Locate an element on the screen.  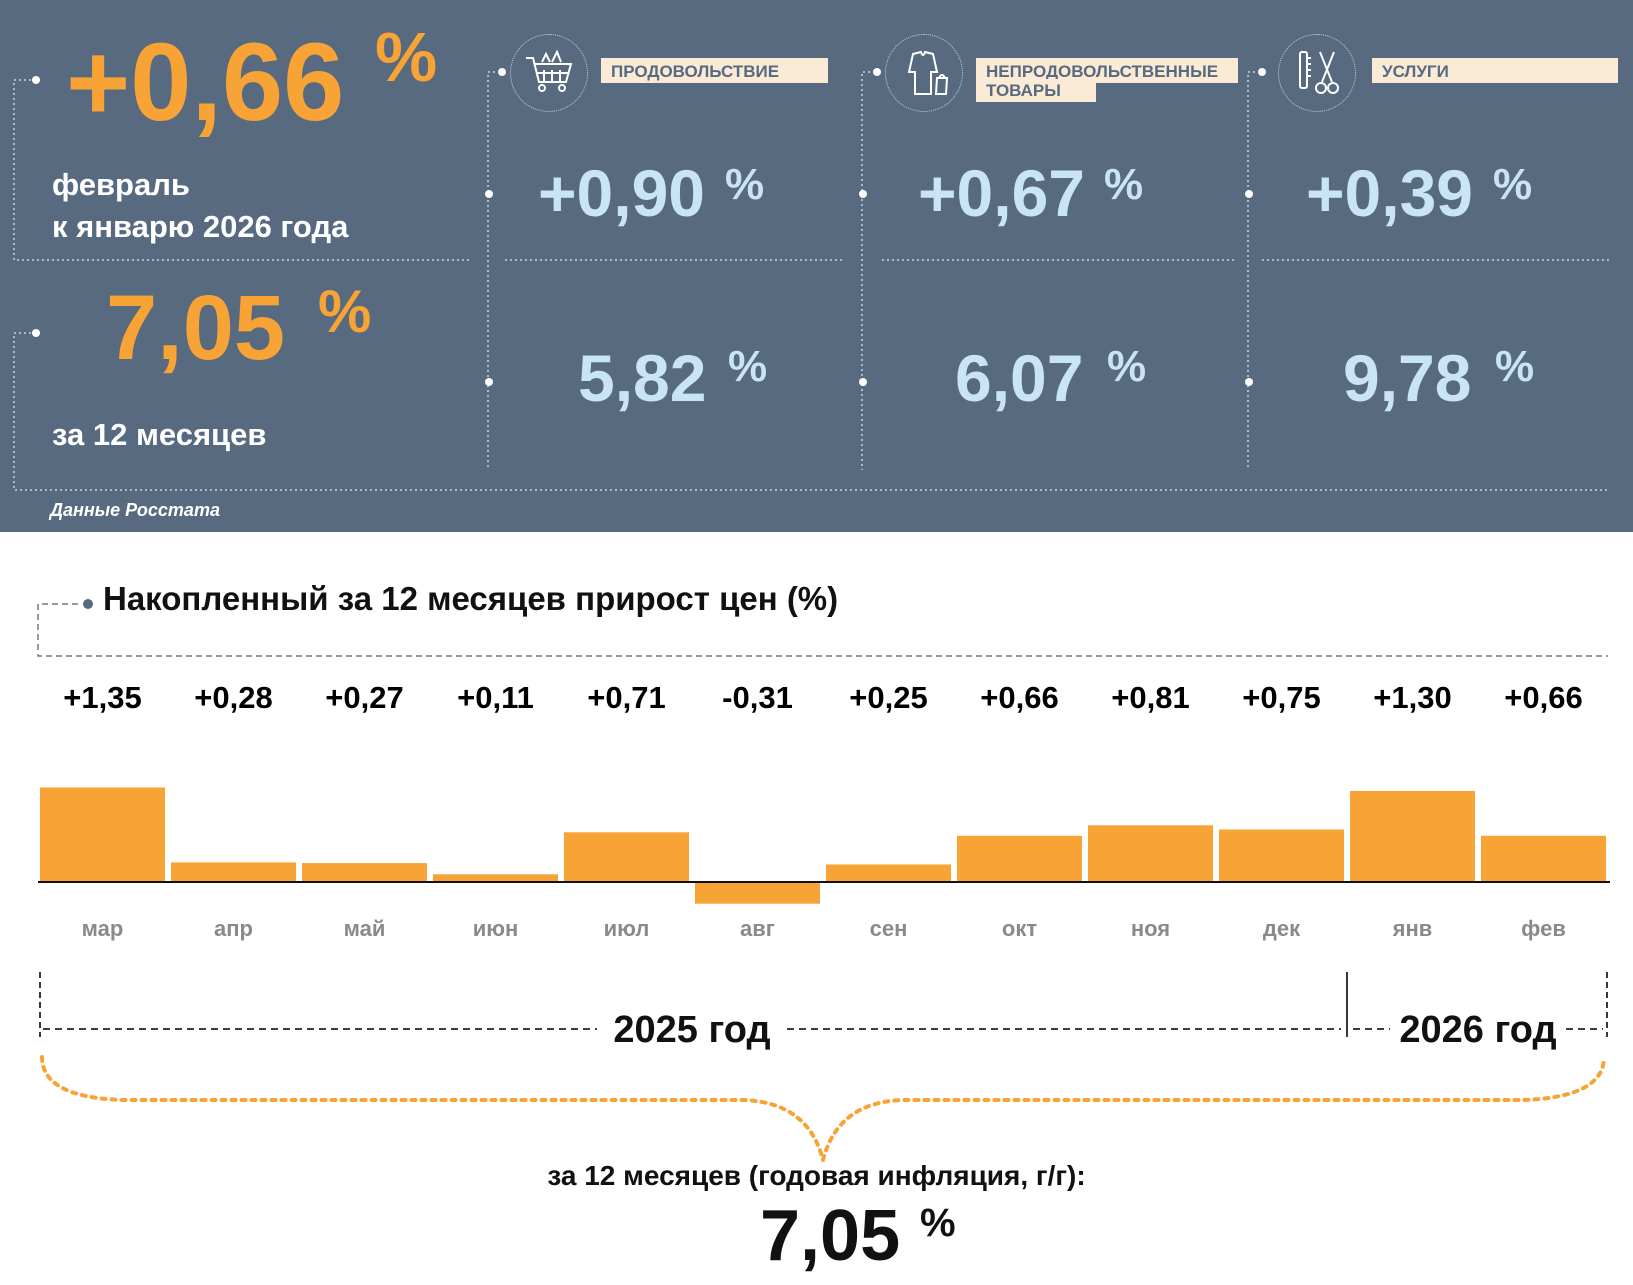
title-bullet-dot is located at coordinates (88, 604).